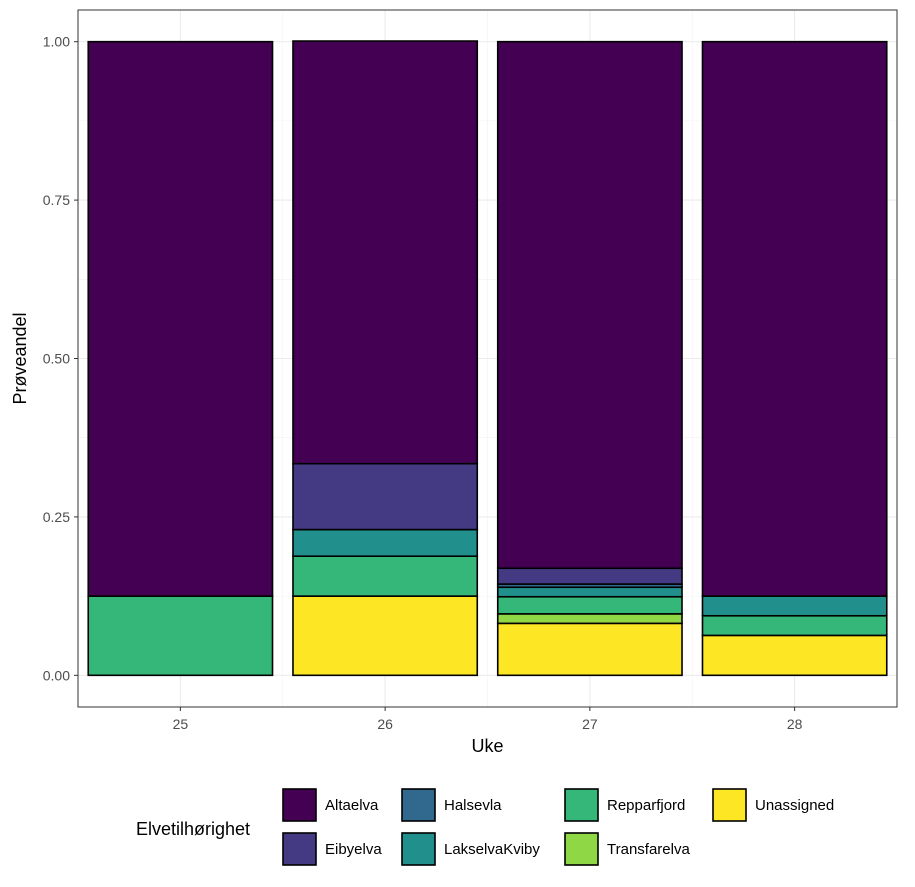 The height and width of the screenshot is (887, 915). Describe the element at coordinates (487, 746) in the screenshot. I see `x-axis-title: Uke` at that location.